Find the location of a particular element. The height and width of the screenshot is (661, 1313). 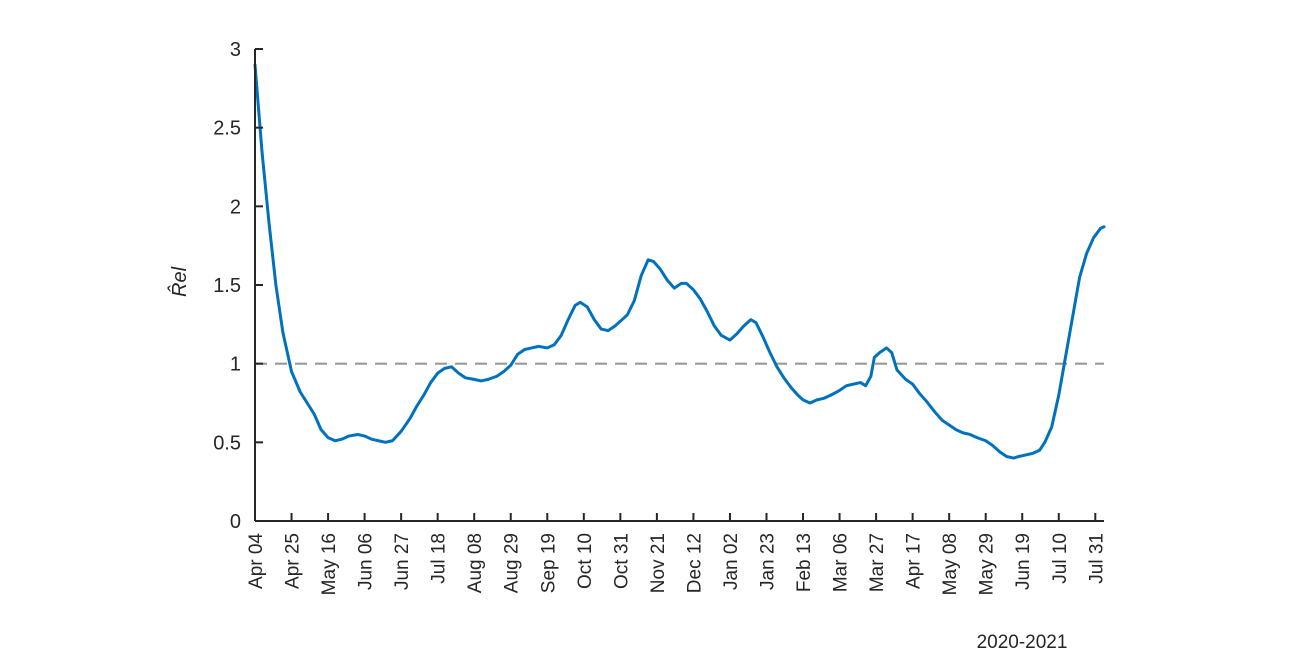

y-tick-label: 0.5 is located at coordinates (227, 443).